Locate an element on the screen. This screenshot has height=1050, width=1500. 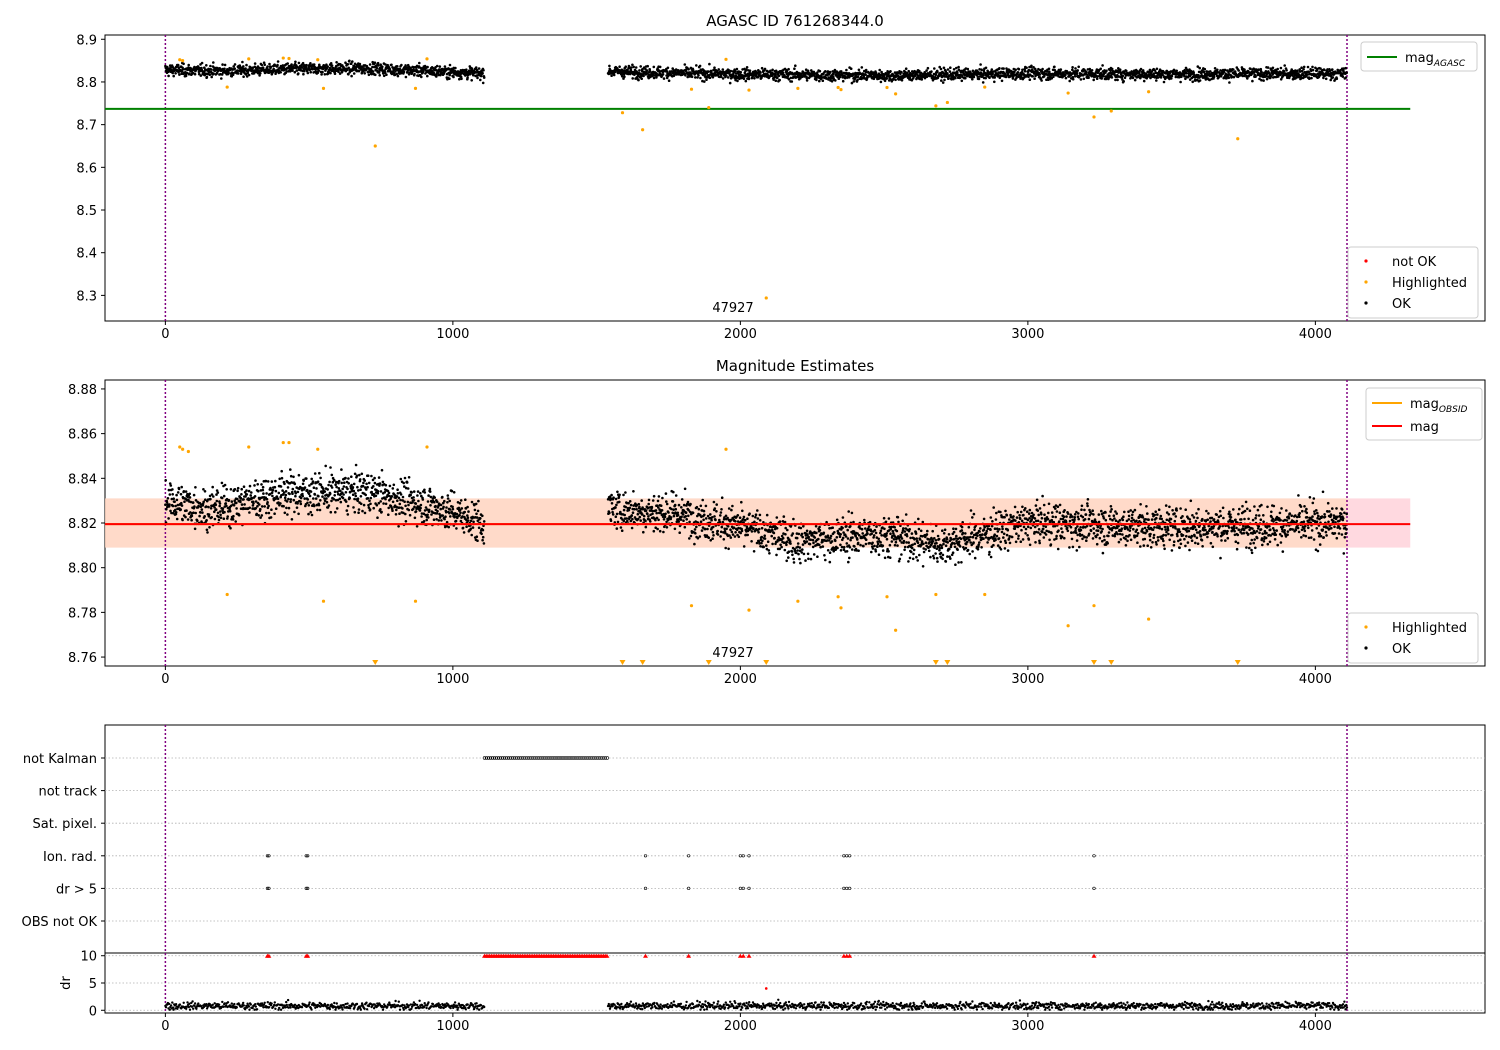
y-tick-label: 8.6 is located at coordinates (86, 168).